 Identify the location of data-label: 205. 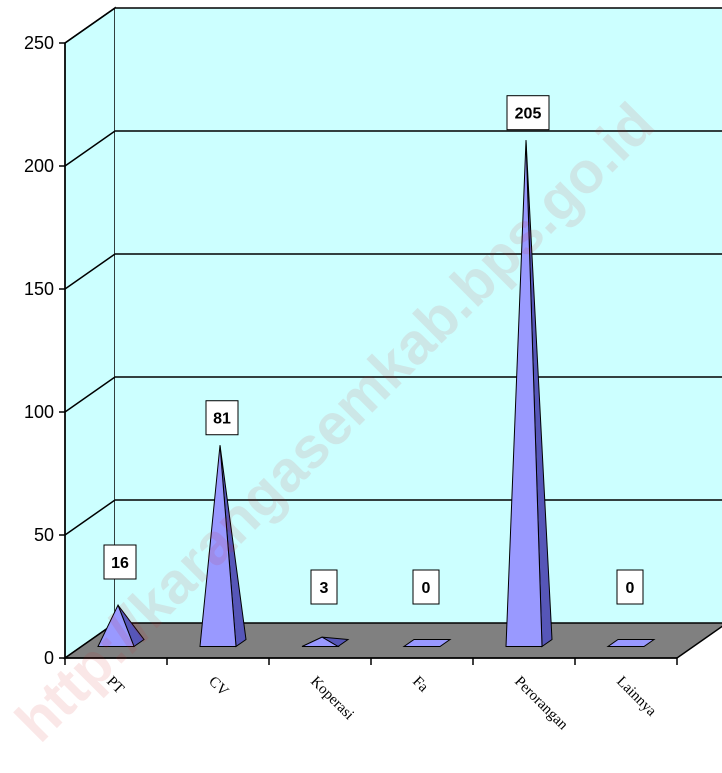
(528, 113).